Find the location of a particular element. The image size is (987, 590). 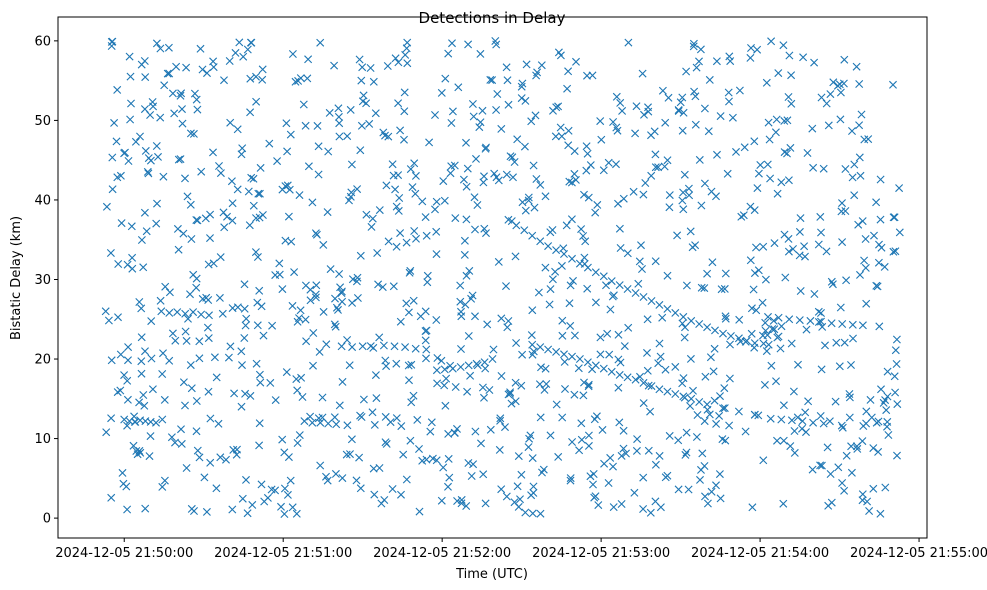

y-axis-label: Bistatic Delay (km) is located at coordinates (16, 278).